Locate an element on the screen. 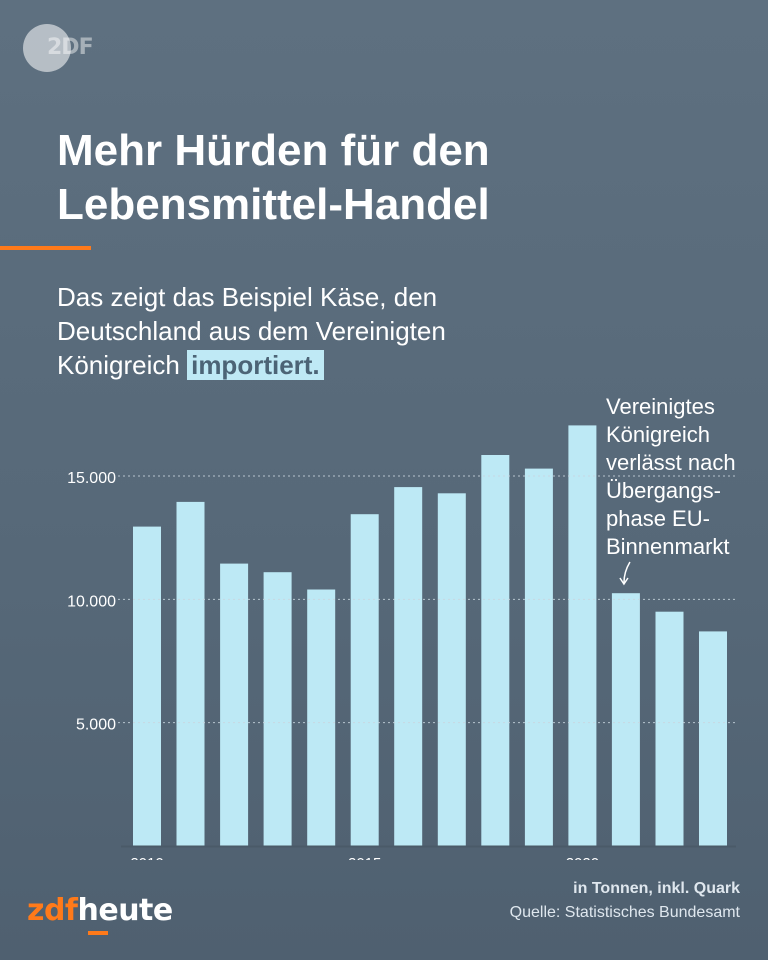 The height and width of the screenshot is (960, 768). zdf-logo-badge is located at coordinates (47, 48).